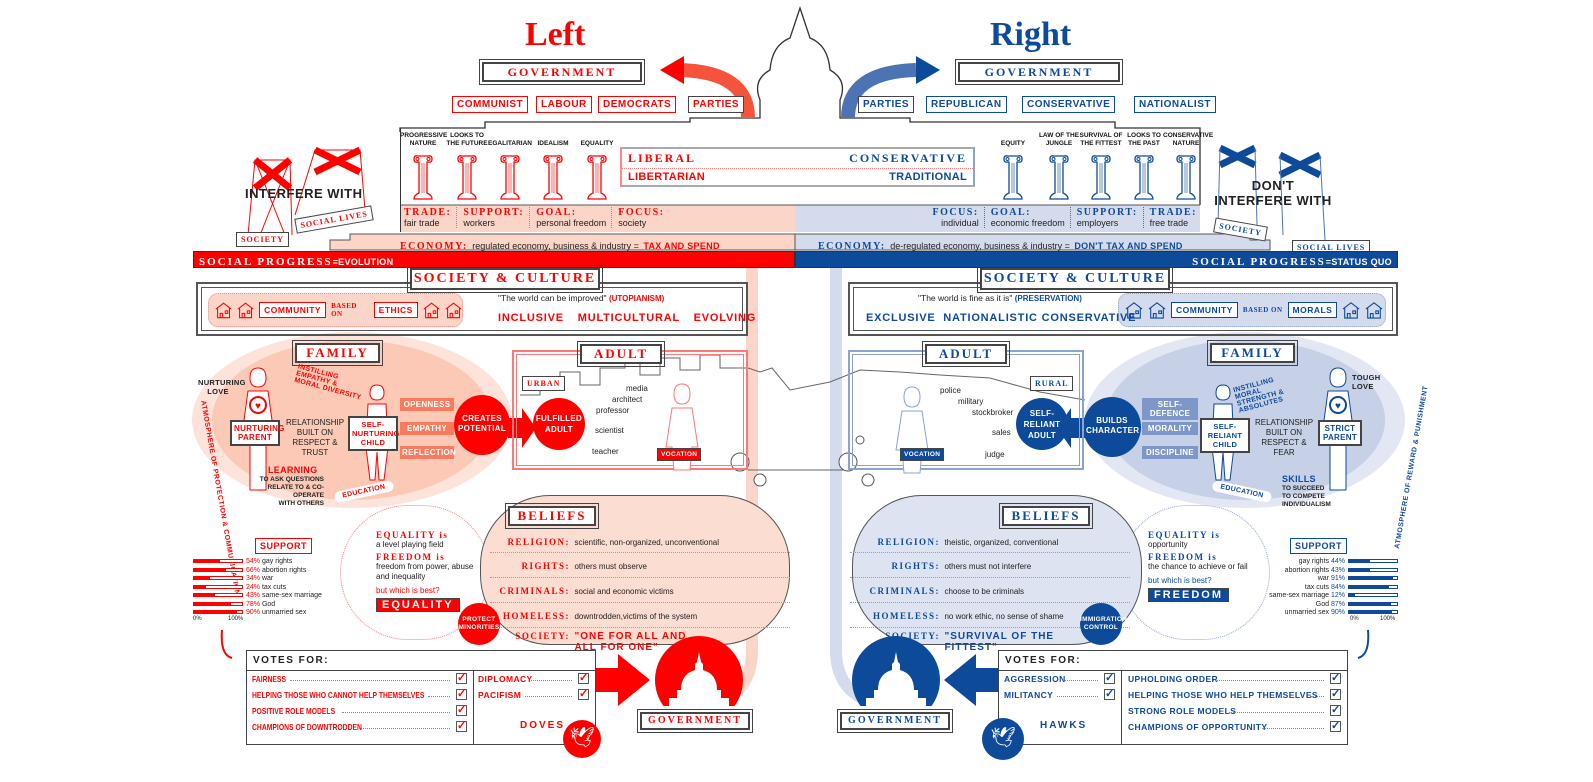 This screenshot has width=1593, height=782. Describe the element at coordinates (1321, 561) in the screenshot. I see `support-item: gay rights 44%` at that location.